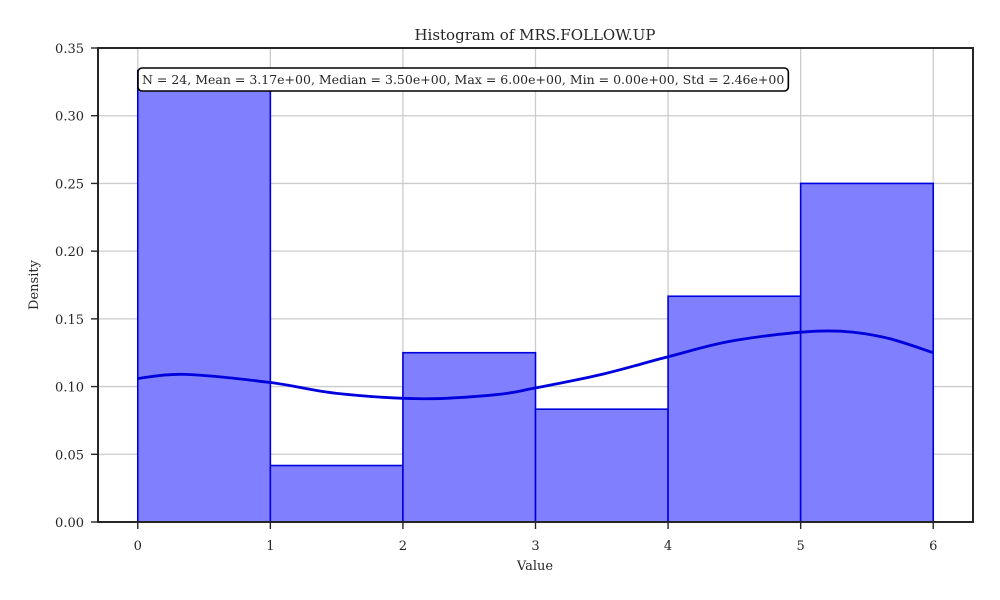  What do you see at coordinates (668, 546) in the screenshot?
I see `x-tick-label: 4` at bounding box center [668, 546].